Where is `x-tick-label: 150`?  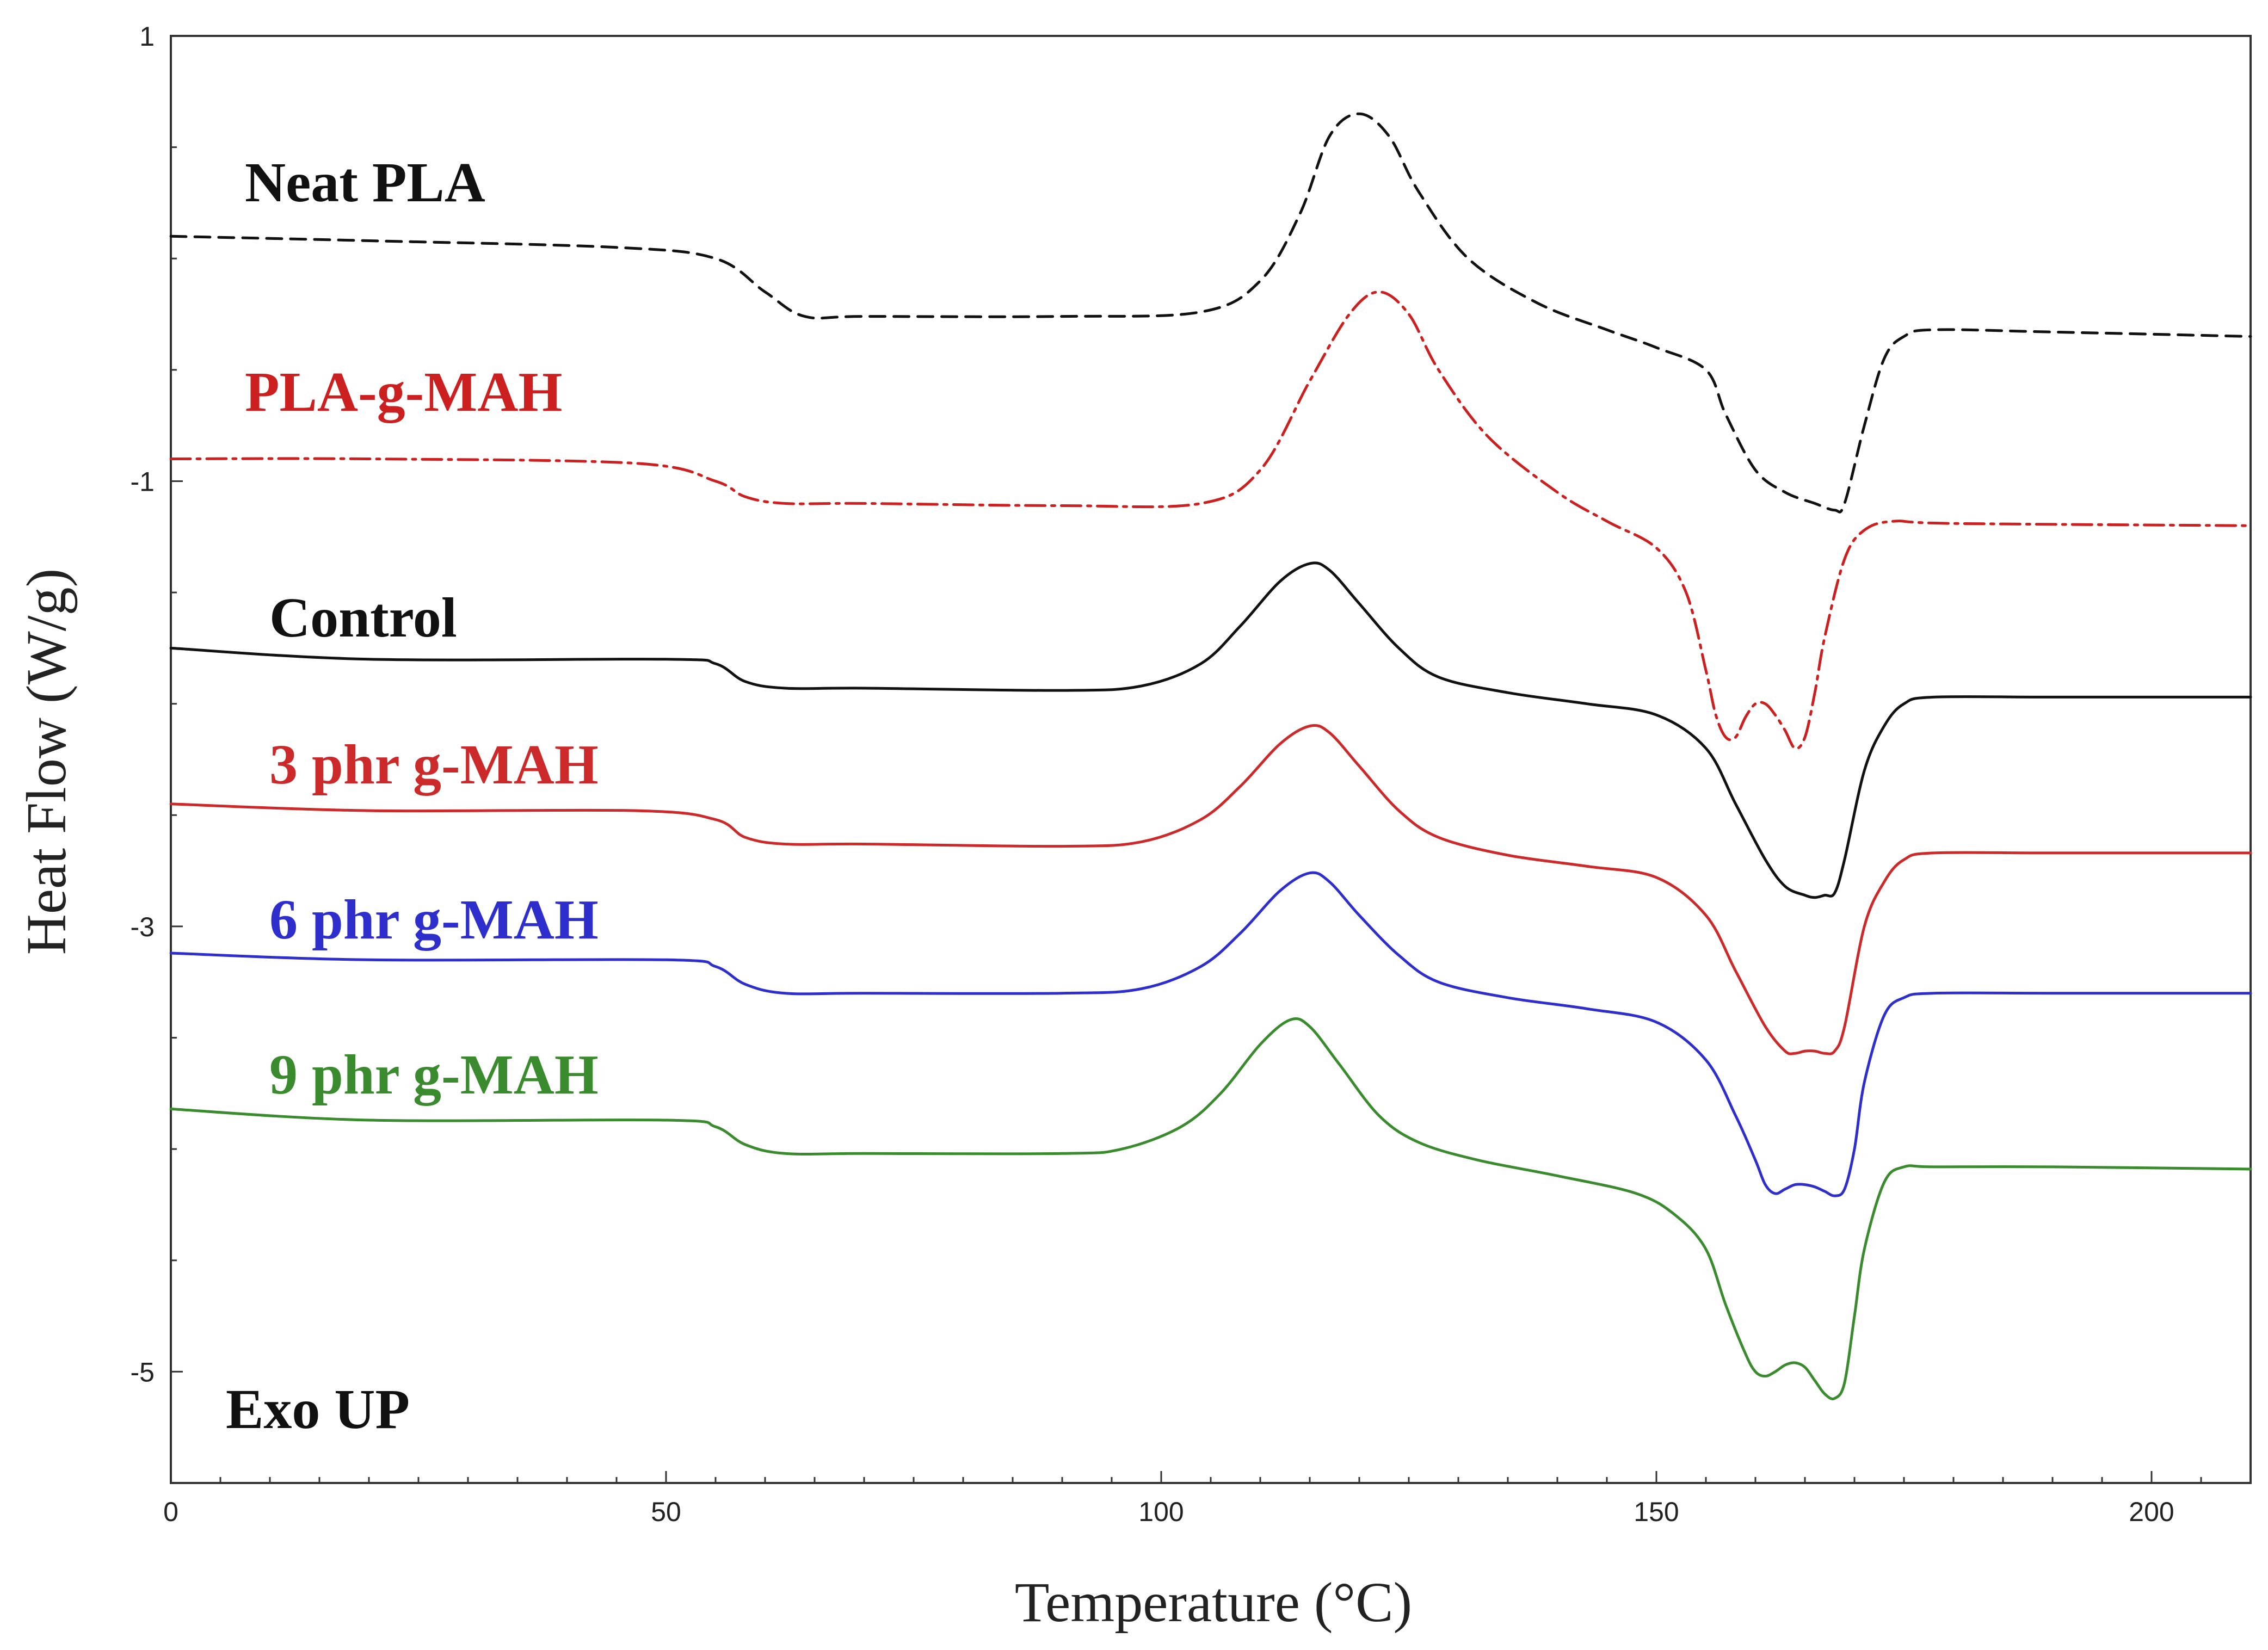
x-tick-label: 150 is located at coordinates (1656, 1512).